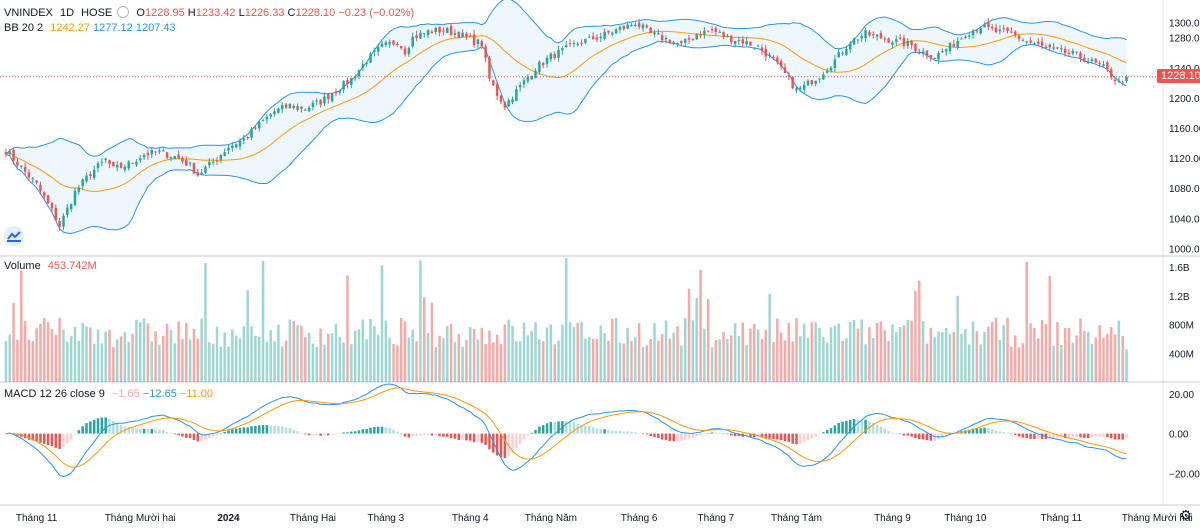 This screenshot has height=528, width=1200. What do you see at coordinates (796, 518) in the screenshot?
I see `time-tick-label: Tháng Tám` at bounding box center [796, 518].